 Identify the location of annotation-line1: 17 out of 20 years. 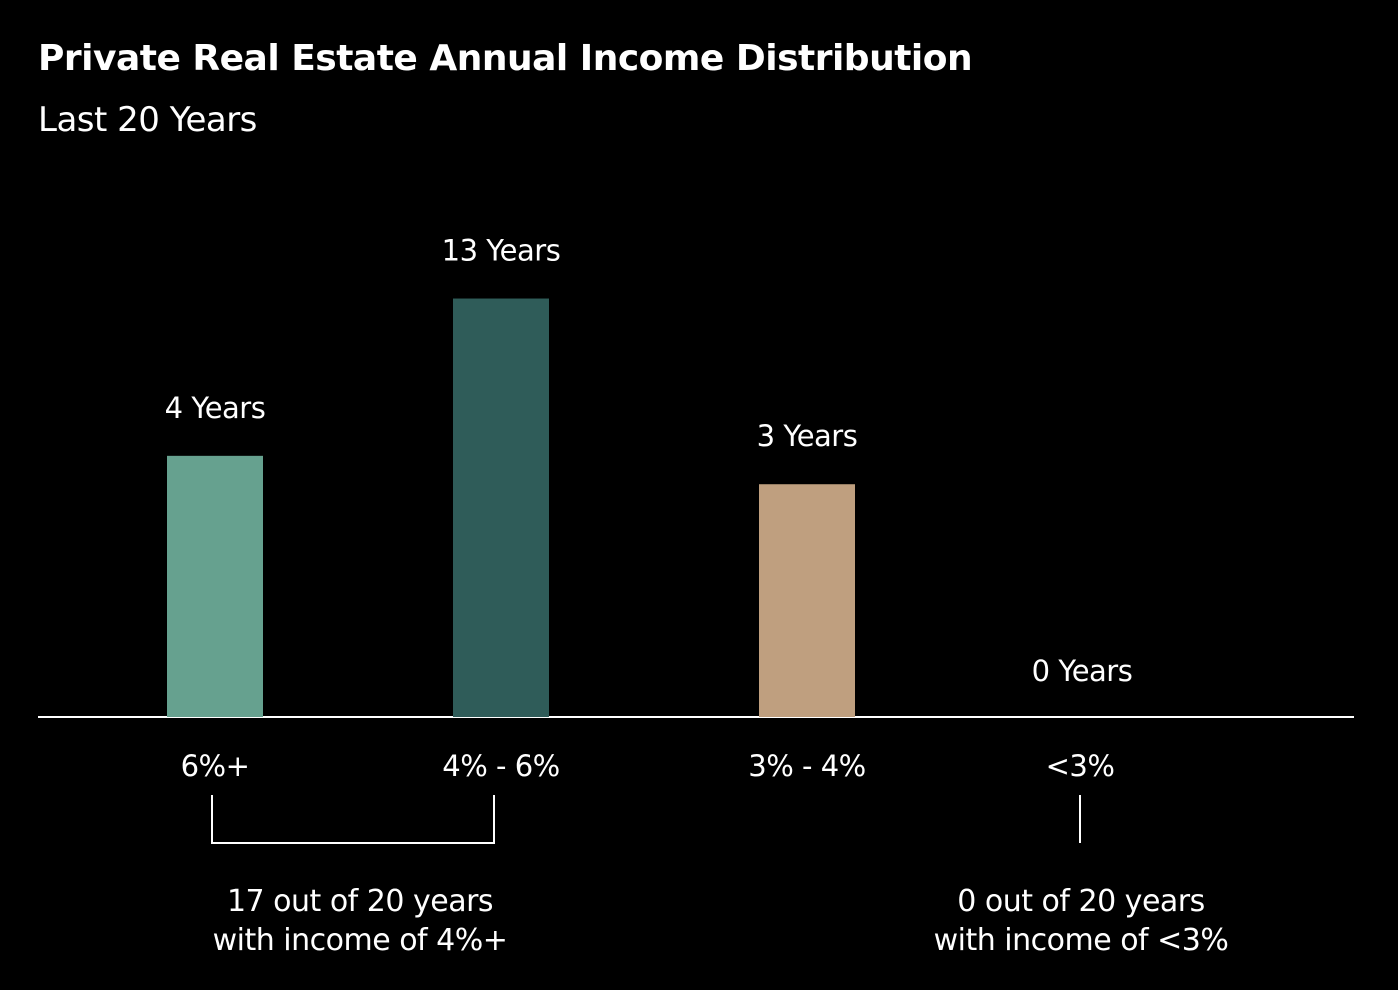
(360, 901).